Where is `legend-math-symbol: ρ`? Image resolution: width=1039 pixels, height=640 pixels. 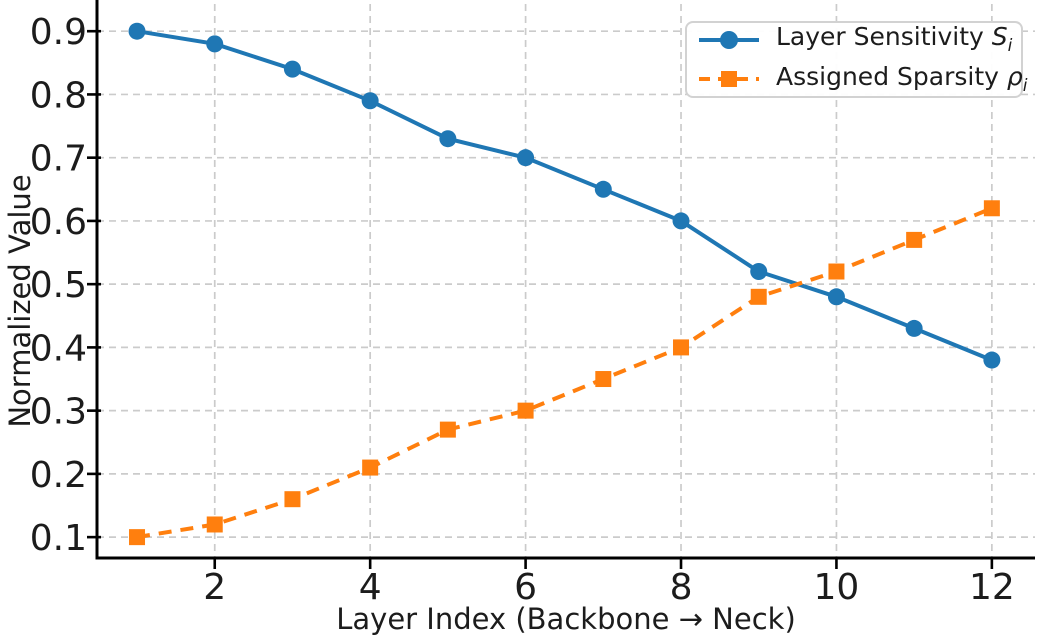 legend-math-symbol: ρ is located at coordinates (1014, 76).